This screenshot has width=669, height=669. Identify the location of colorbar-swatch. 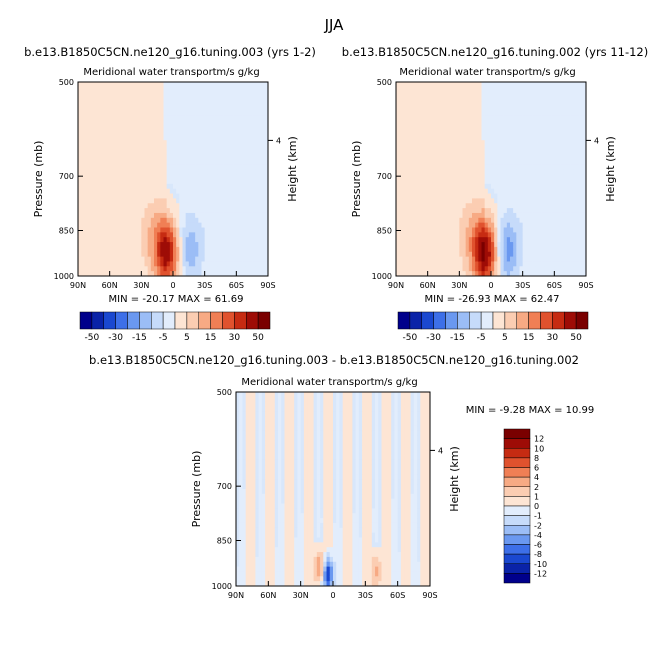
(264, 320).